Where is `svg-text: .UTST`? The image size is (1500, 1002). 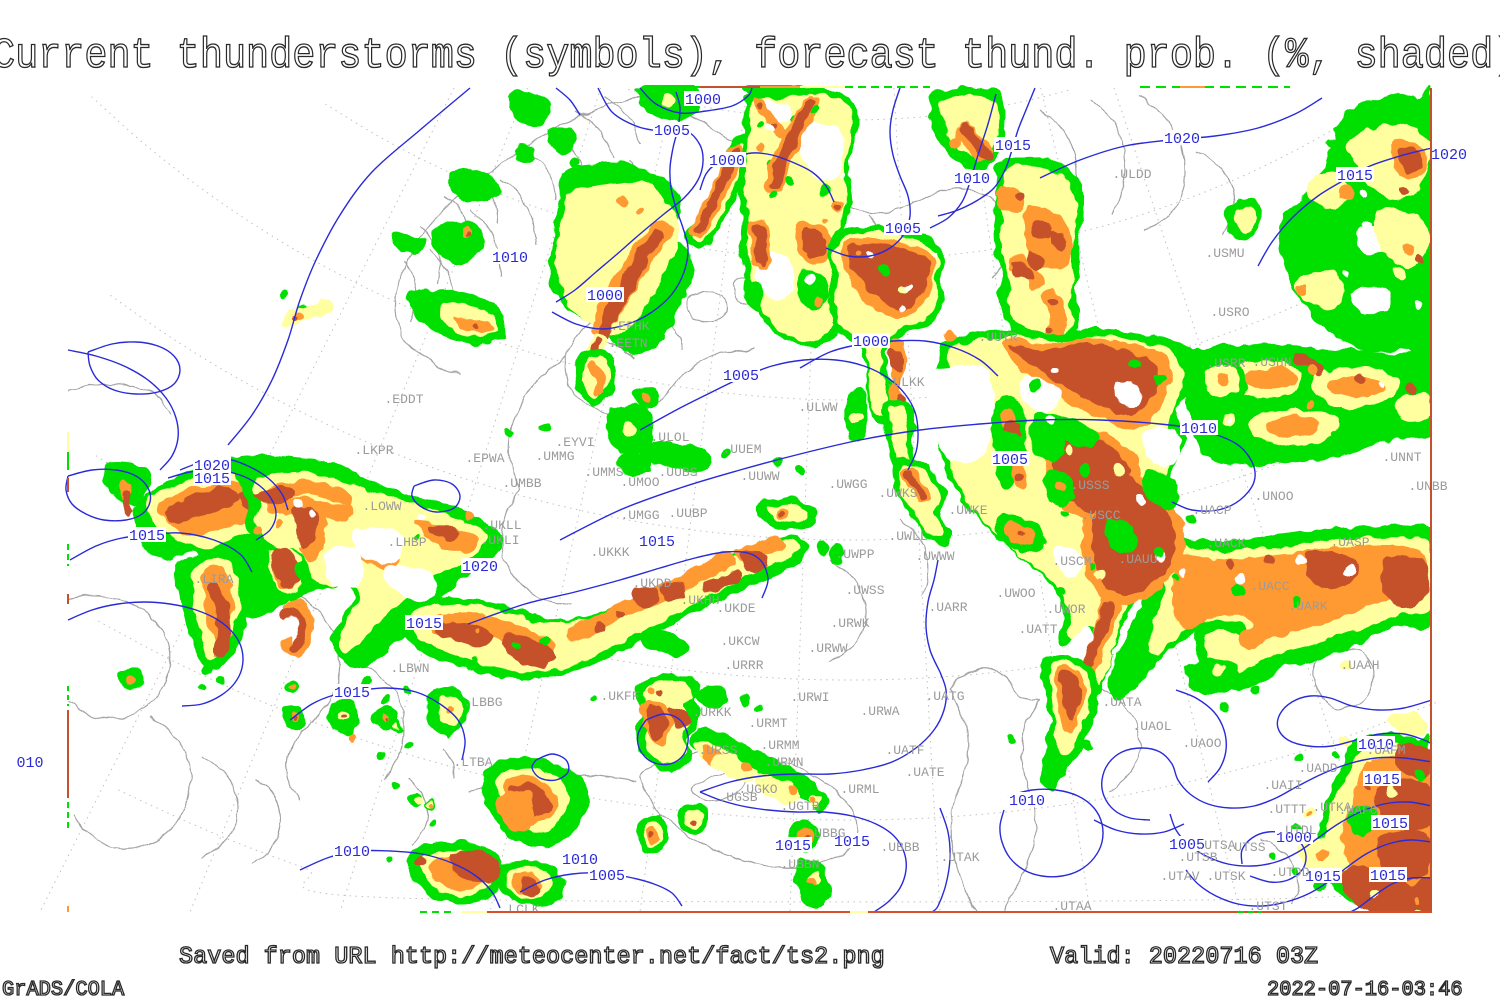 svg-text: .UTST is located at coordinates (1267, 906).